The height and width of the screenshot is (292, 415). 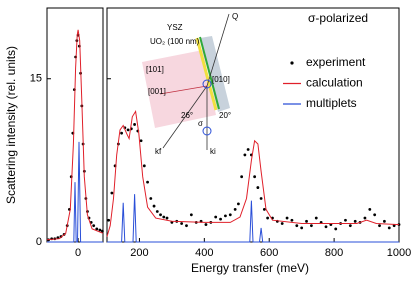 I want to click on inset-diagram, so click(x=186, y=81).